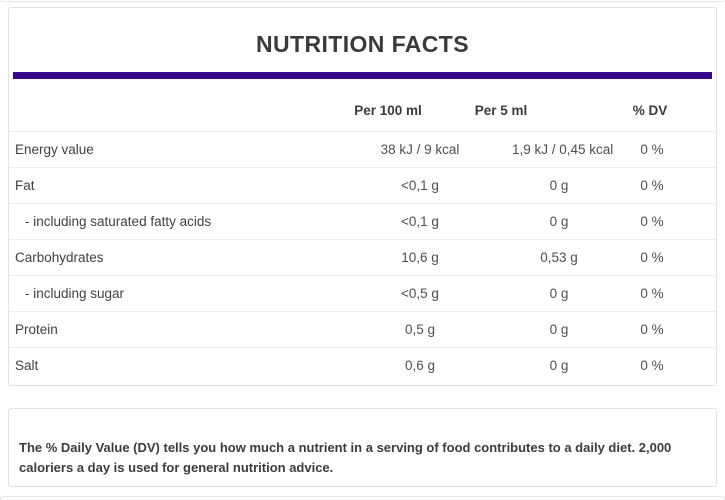 This screenshot has width=725, height=500. What do you see at coordinates (25, 185) in the screenshot?
I see `nutrient-label: Fat` at bounding box center [25, 185].